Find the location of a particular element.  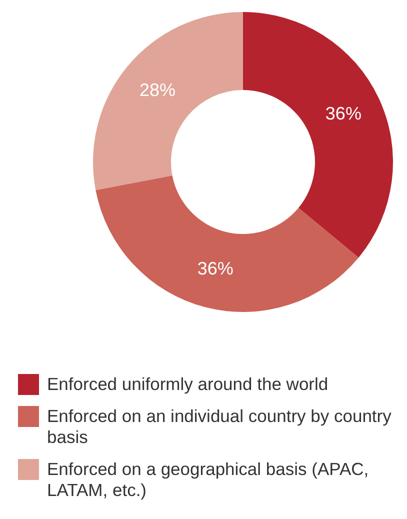

data-label: 28% is located at coordinates (157, 90).